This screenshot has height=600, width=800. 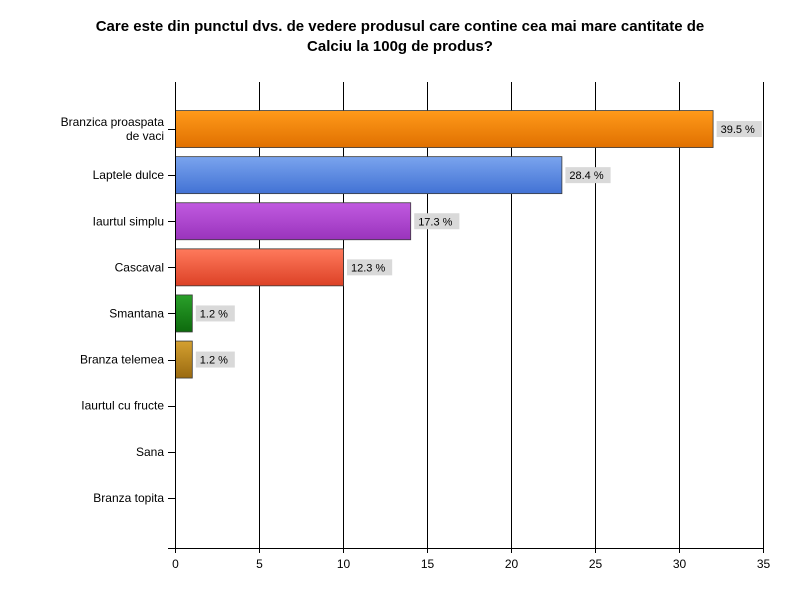 What do you see at coordinates (512, 564) in the screenshot?
I see `x-tick-label-20: 20` at bounding box center [512, 564].